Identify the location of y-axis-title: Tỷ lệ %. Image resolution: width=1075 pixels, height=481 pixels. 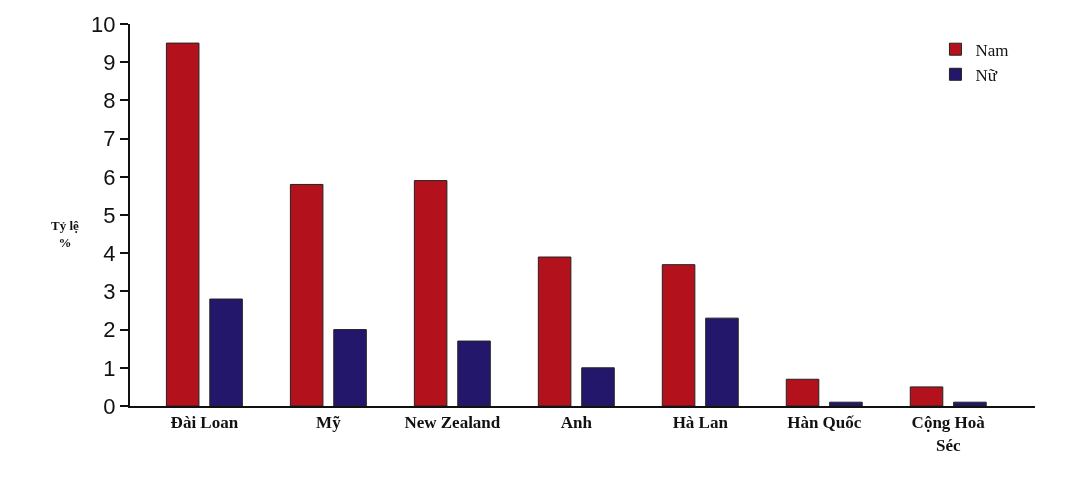
(65, 234).